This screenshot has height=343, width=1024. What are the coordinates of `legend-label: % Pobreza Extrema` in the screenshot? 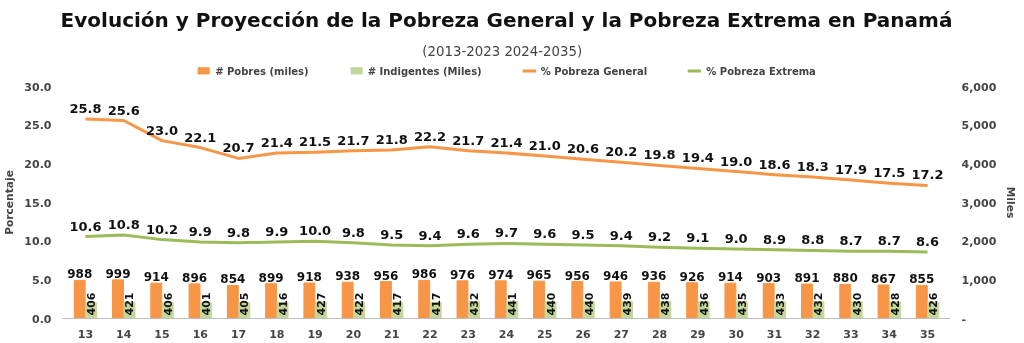 It's located at (761, 70).